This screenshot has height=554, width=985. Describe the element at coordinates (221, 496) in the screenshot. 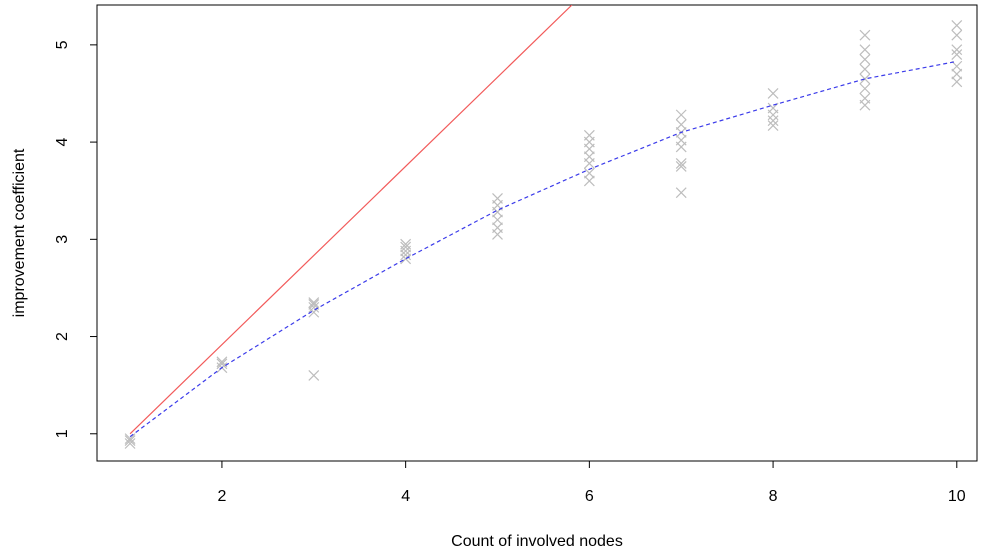

I see `x-tick-label: 2` at that location.